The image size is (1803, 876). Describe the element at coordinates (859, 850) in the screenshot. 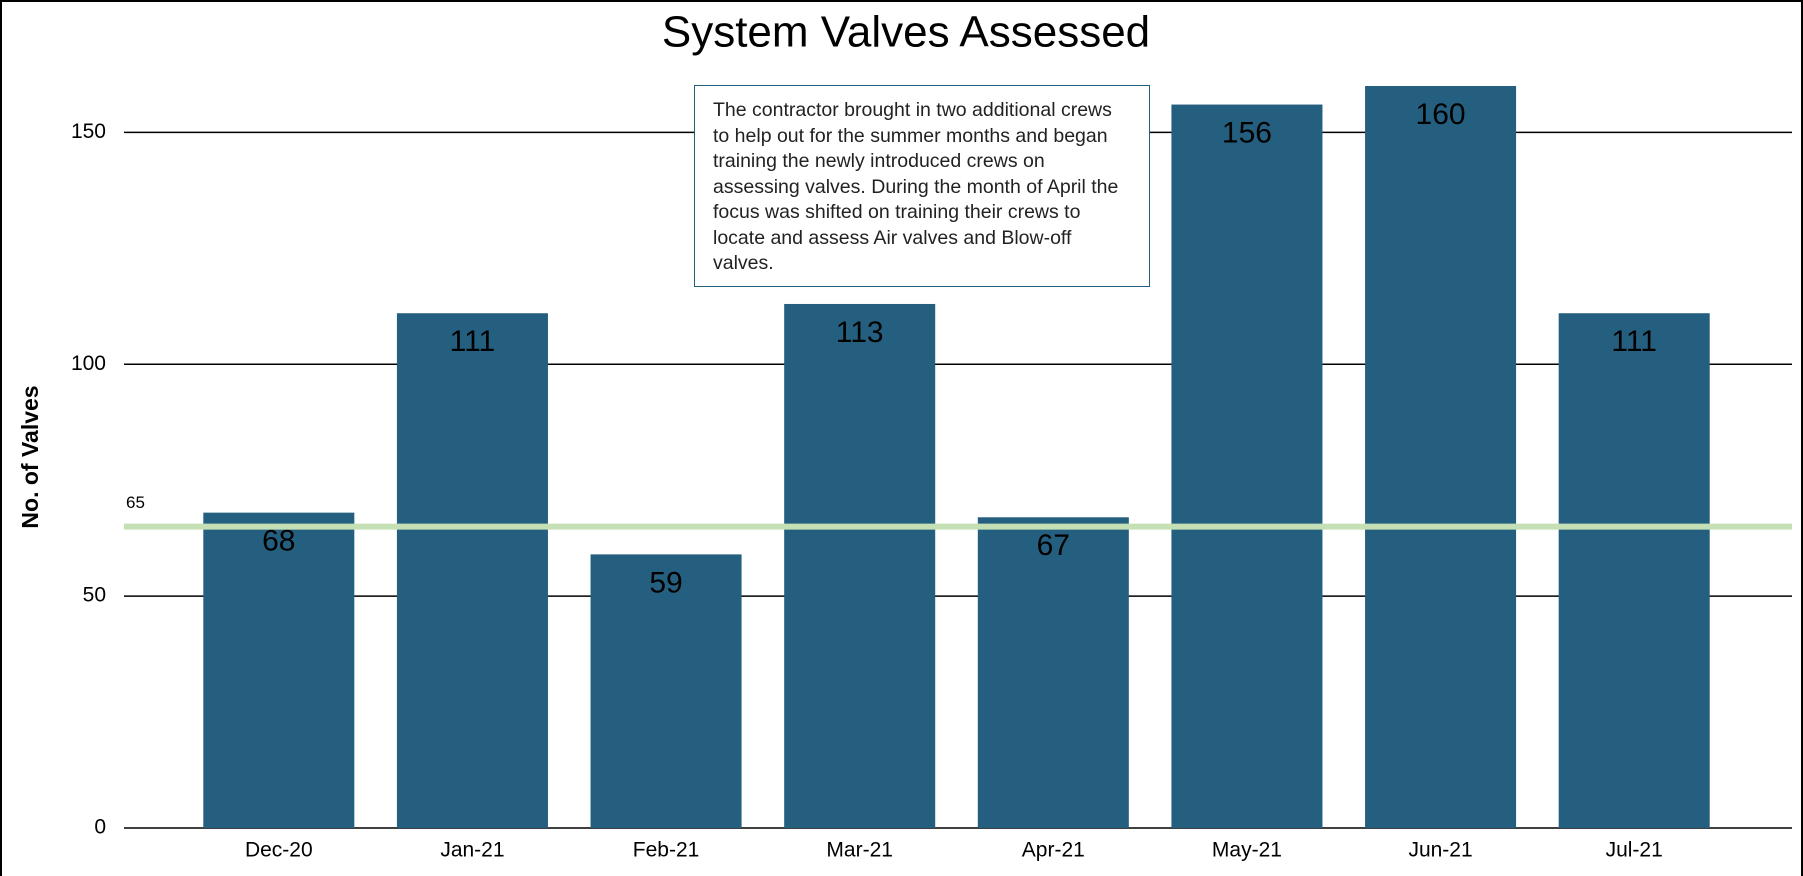

I see `x-tick-label: Mar-21` at that location.